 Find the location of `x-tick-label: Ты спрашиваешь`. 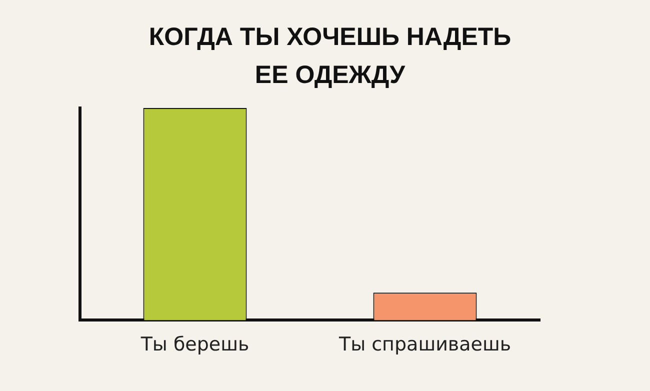

x-tick-label: Ты спрашиваешь is located at coordinates (425, 345).